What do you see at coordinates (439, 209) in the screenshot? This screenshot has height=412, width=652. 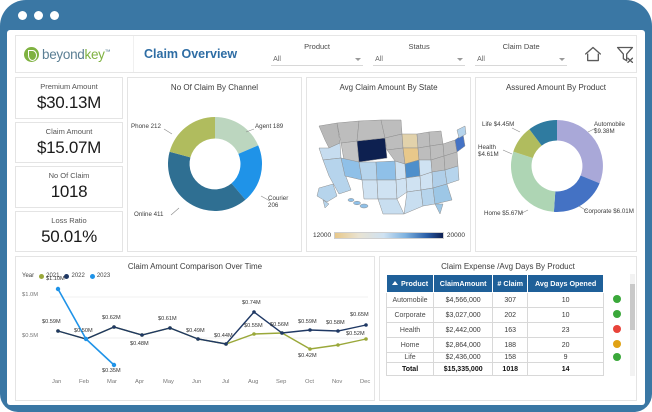 I see `state-fl-s` at bounding box center [439, 209].